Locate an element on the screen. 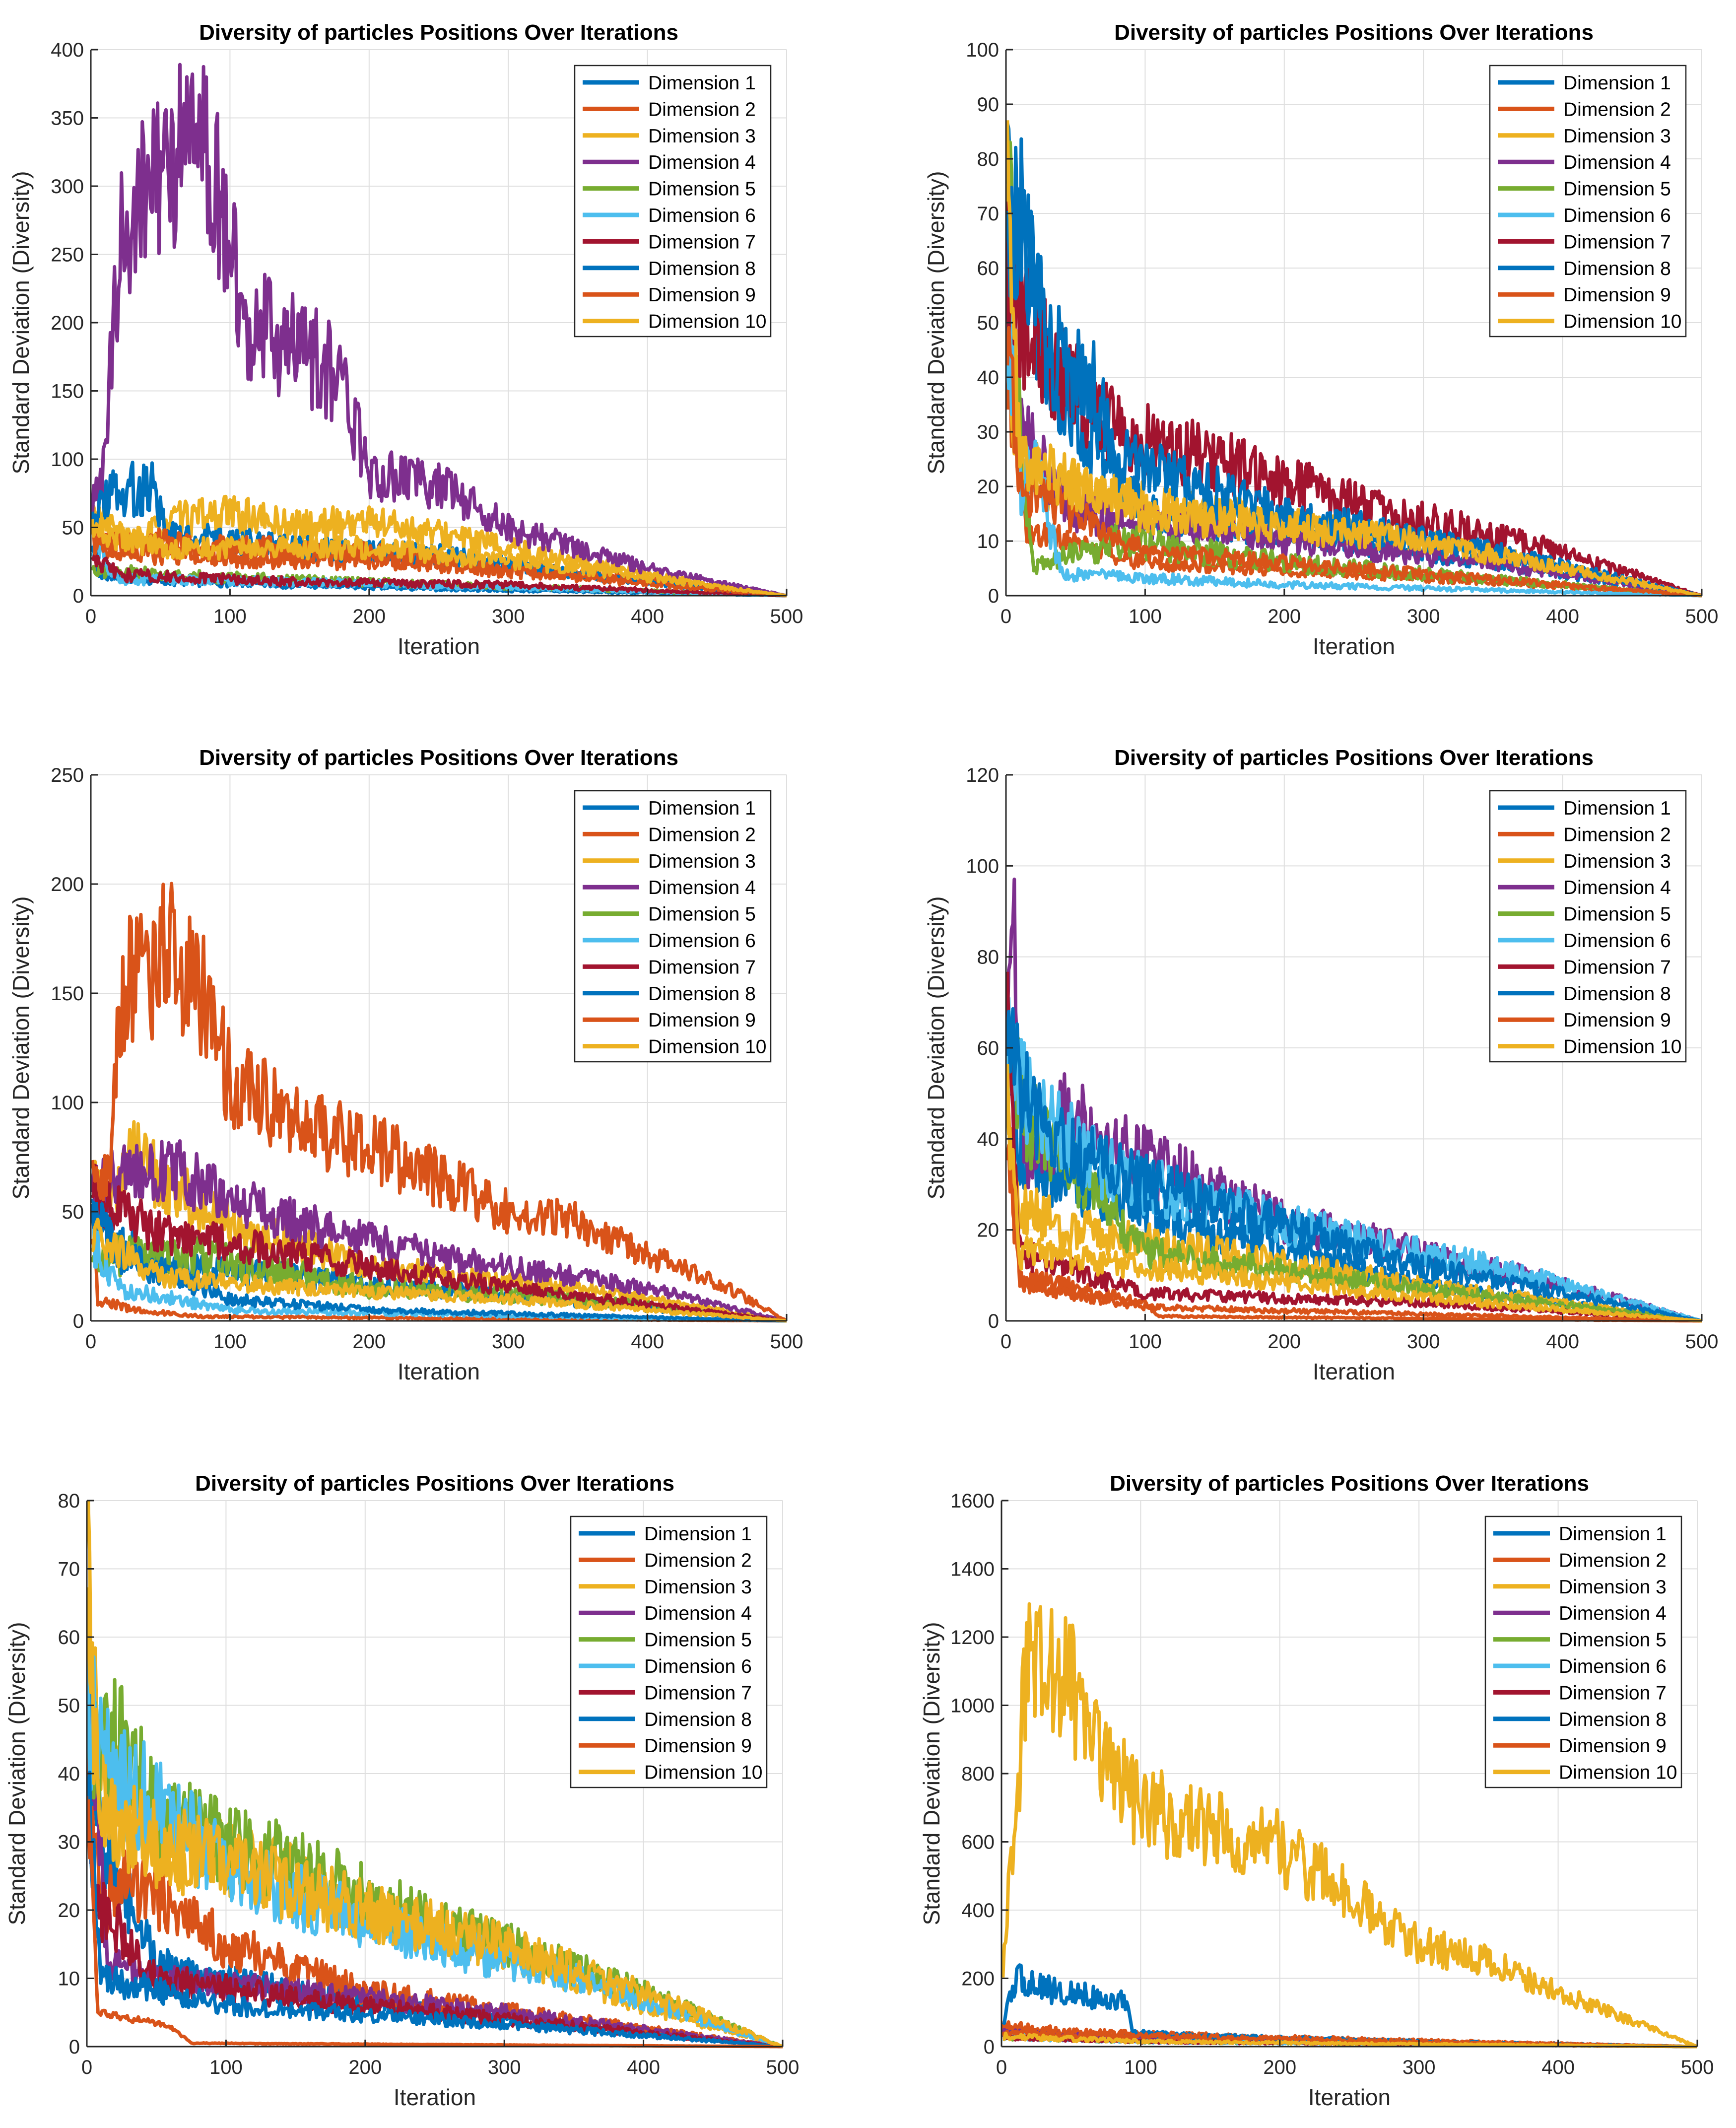 Image resolution: width=1736 pixels, height=2128 pixels. y-tick-label: 0 is located at coordinates (993, 596).